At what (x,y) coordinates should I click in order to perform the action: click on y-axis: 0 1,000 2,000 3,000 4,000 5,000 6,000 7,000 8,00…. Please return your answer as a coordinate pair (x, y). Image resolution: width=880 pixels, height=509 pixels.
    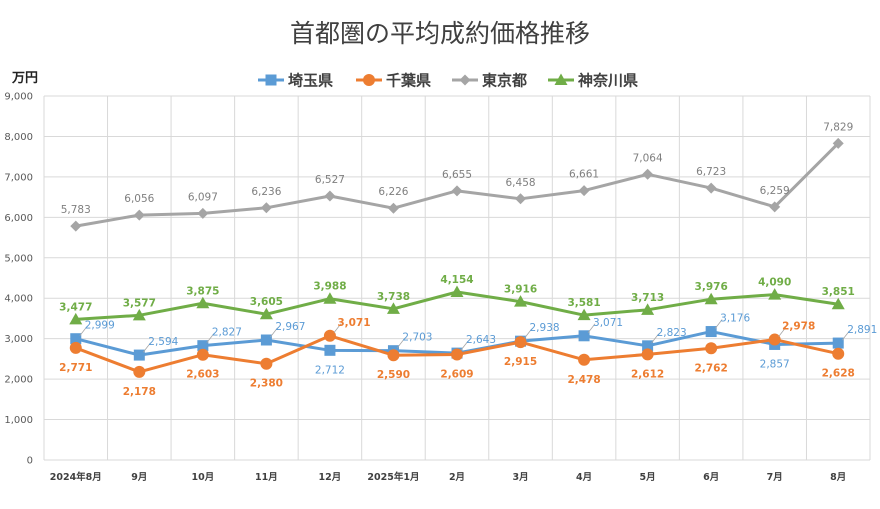
    Looking at the image, I should click on (18, 279).